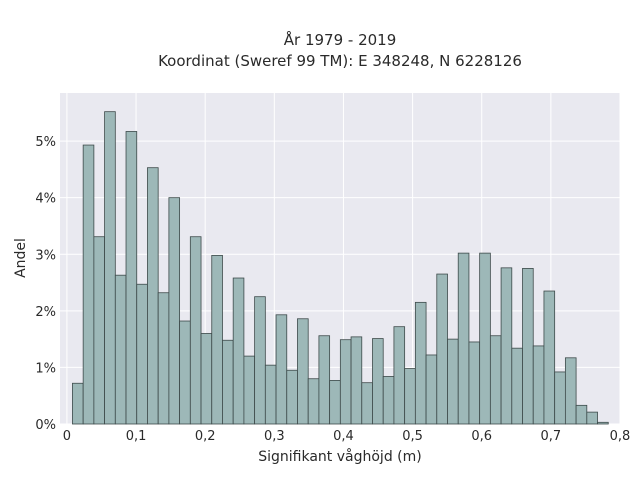 The width and height of the screenshot is (640, 480). What do you see at coordinates (205, 436) in the screenshot?
I see `x-tick-label: 0,2` at bounding box center [205, 436].